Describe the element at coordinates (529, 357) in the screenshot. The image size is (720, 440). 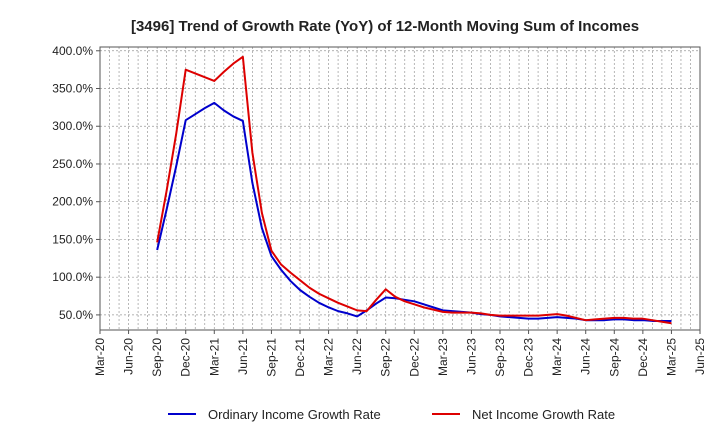
I see `x-tick-label: Dec-23` at that location.